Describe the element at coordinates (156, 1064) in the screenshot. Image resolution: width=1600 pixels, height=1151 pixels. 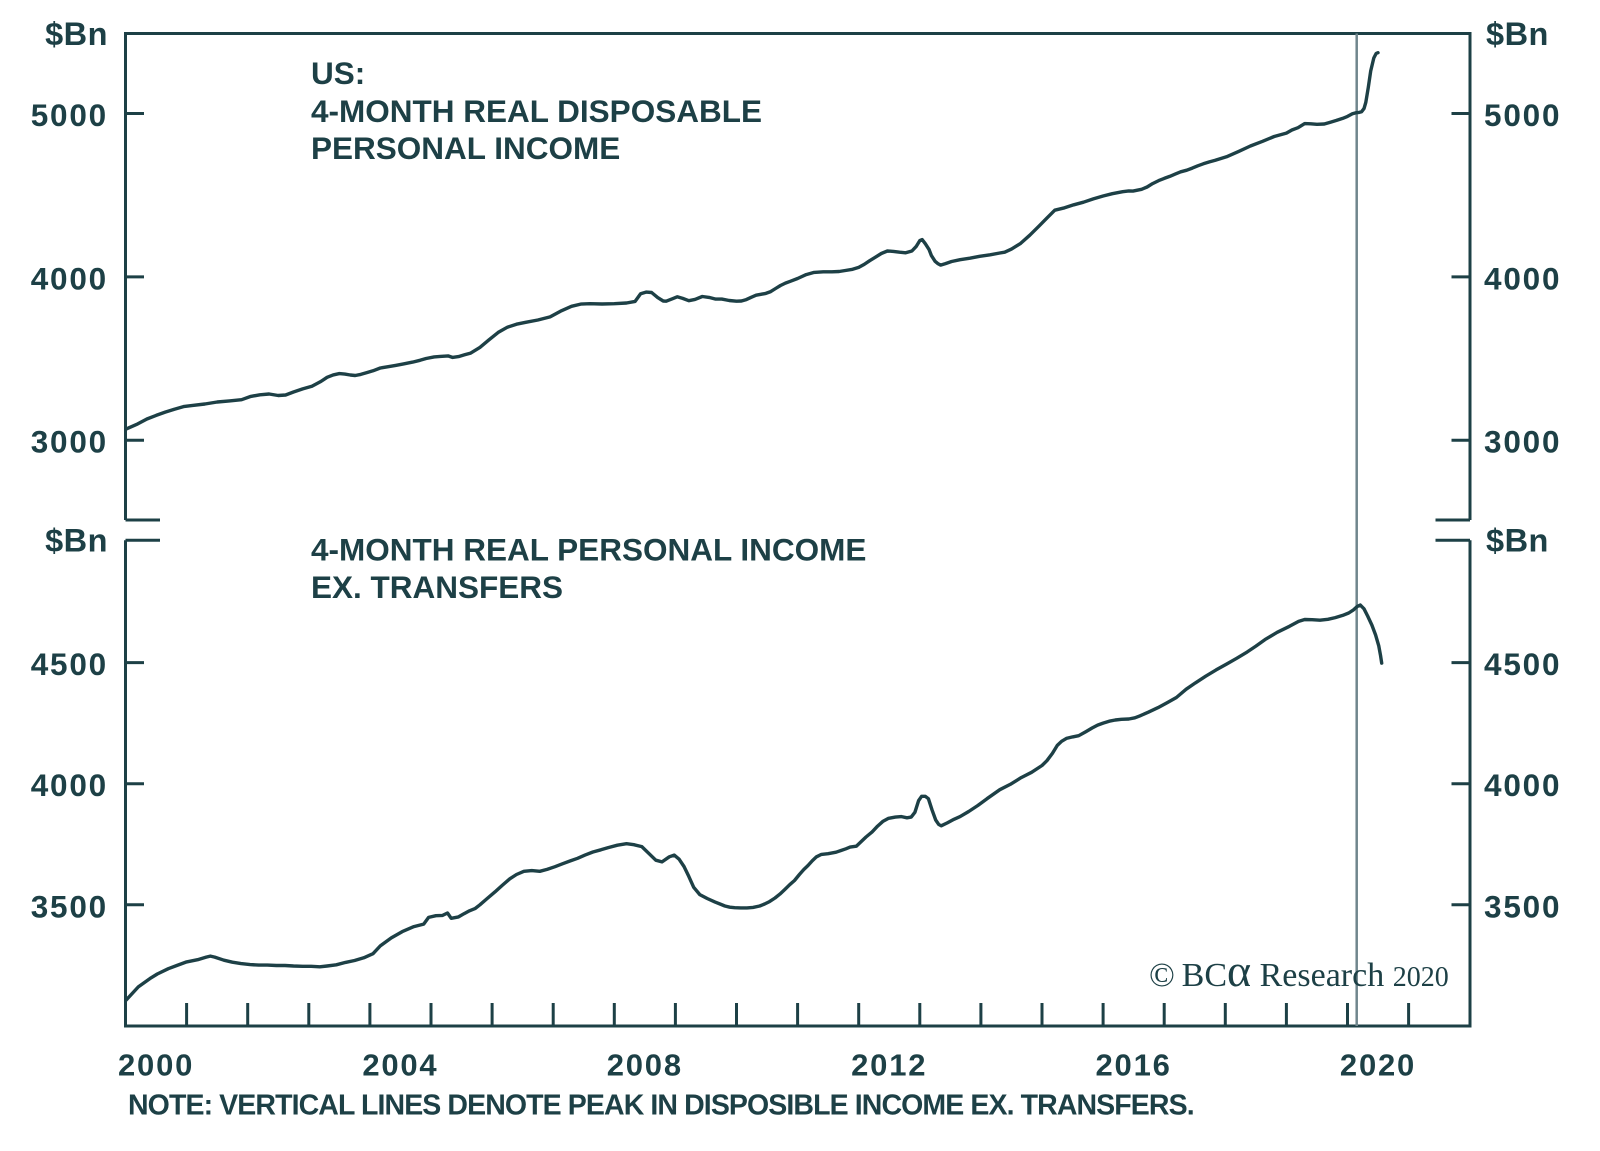
I see `svg-text: 2000` at that location.